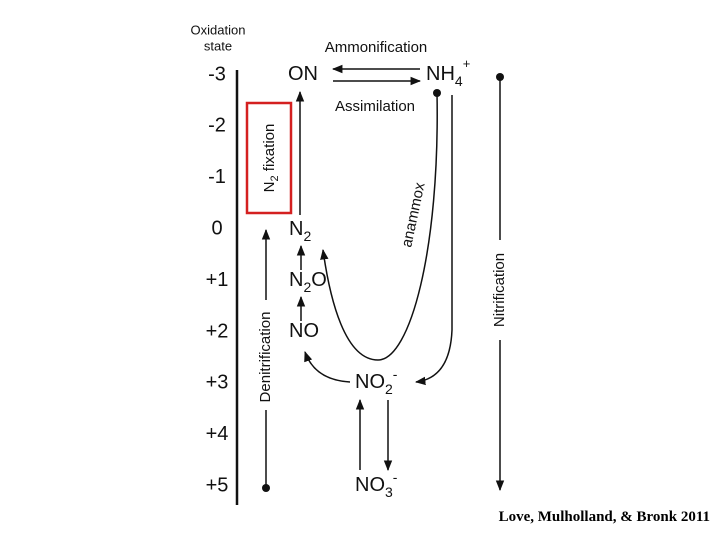 The width and height of the screenshot is (720, 540). I want to click on sup: +, so click(467, 63).